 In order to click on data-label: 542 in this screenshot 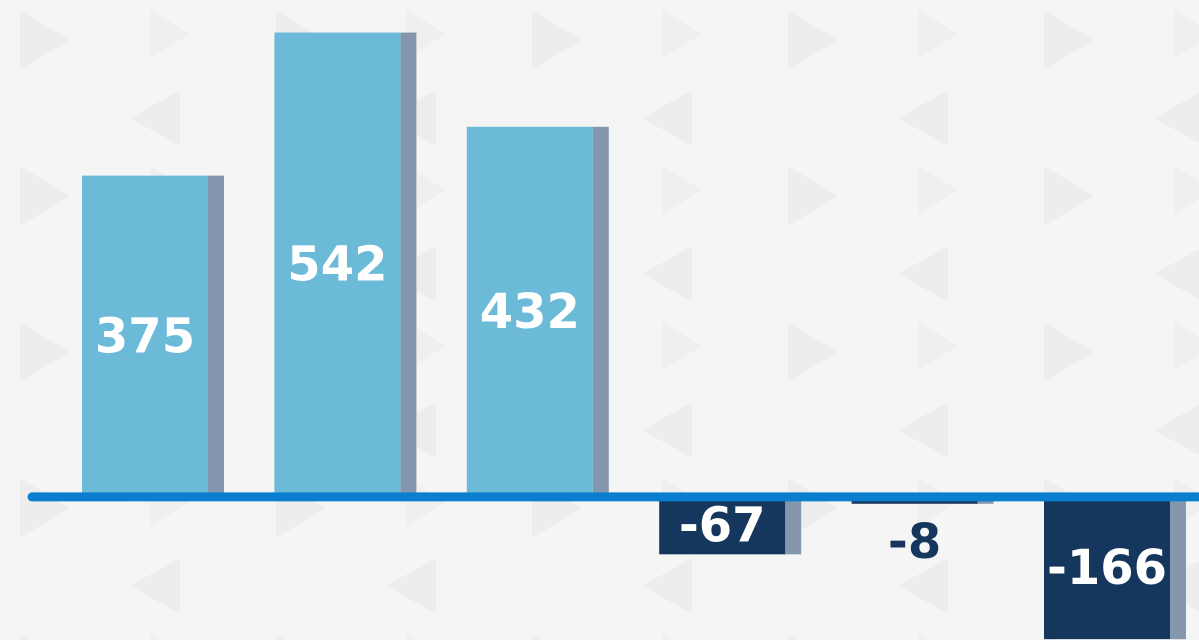, I will do `click(337, 265)`.